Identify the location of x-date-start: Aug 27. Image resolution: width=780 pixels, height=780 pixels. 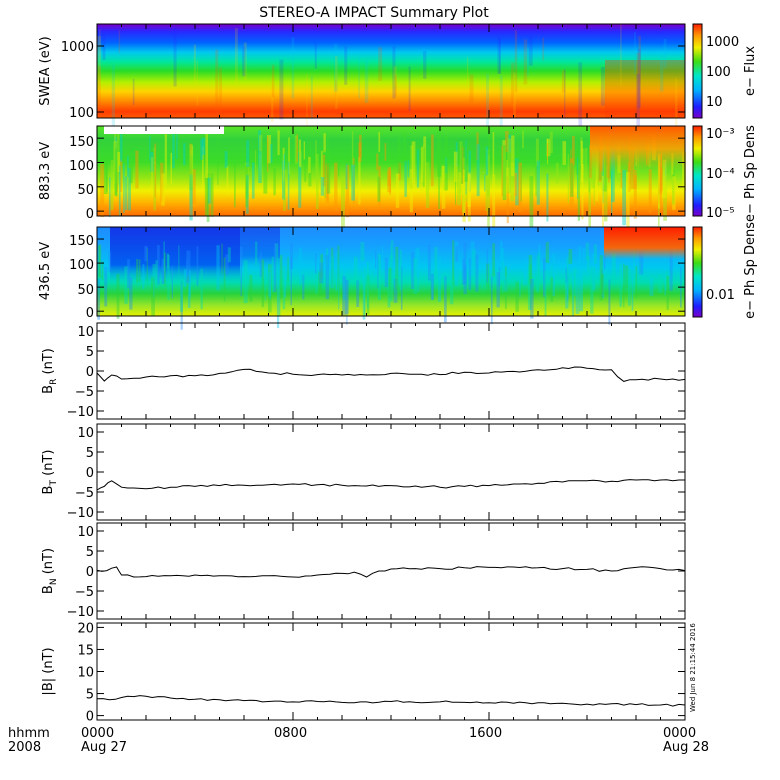
(104, 747).